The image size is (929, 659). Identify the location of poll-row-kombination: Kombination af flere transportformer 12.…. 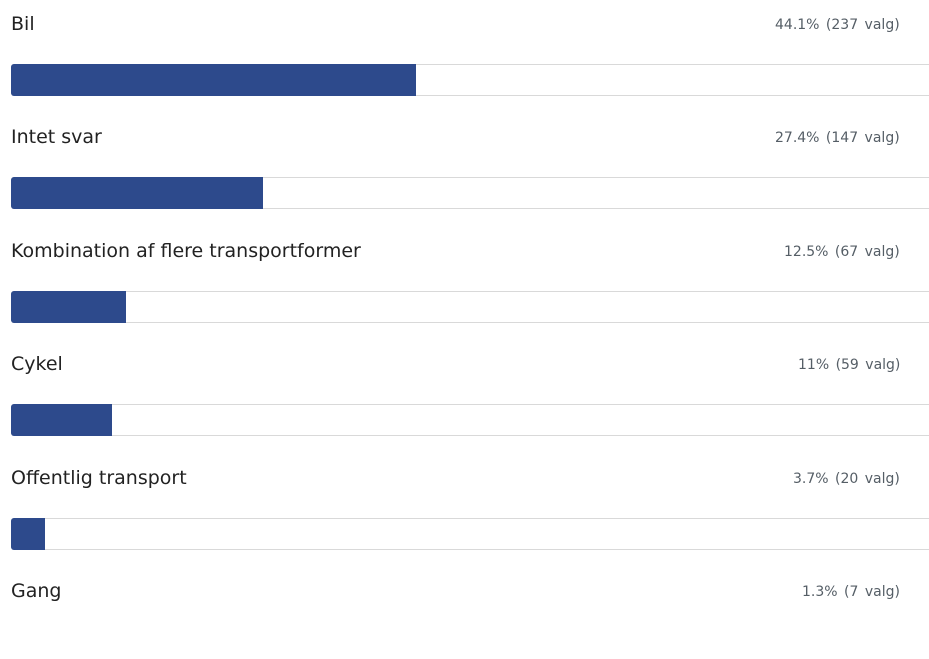
(464, 281).